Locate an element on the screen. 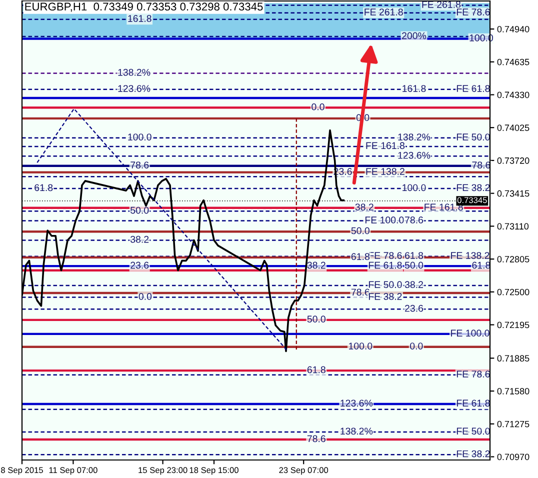 The height and width of the screenshot is (478, 538). y-tick-label: 0.74940 is located at coordinates (513, 29).